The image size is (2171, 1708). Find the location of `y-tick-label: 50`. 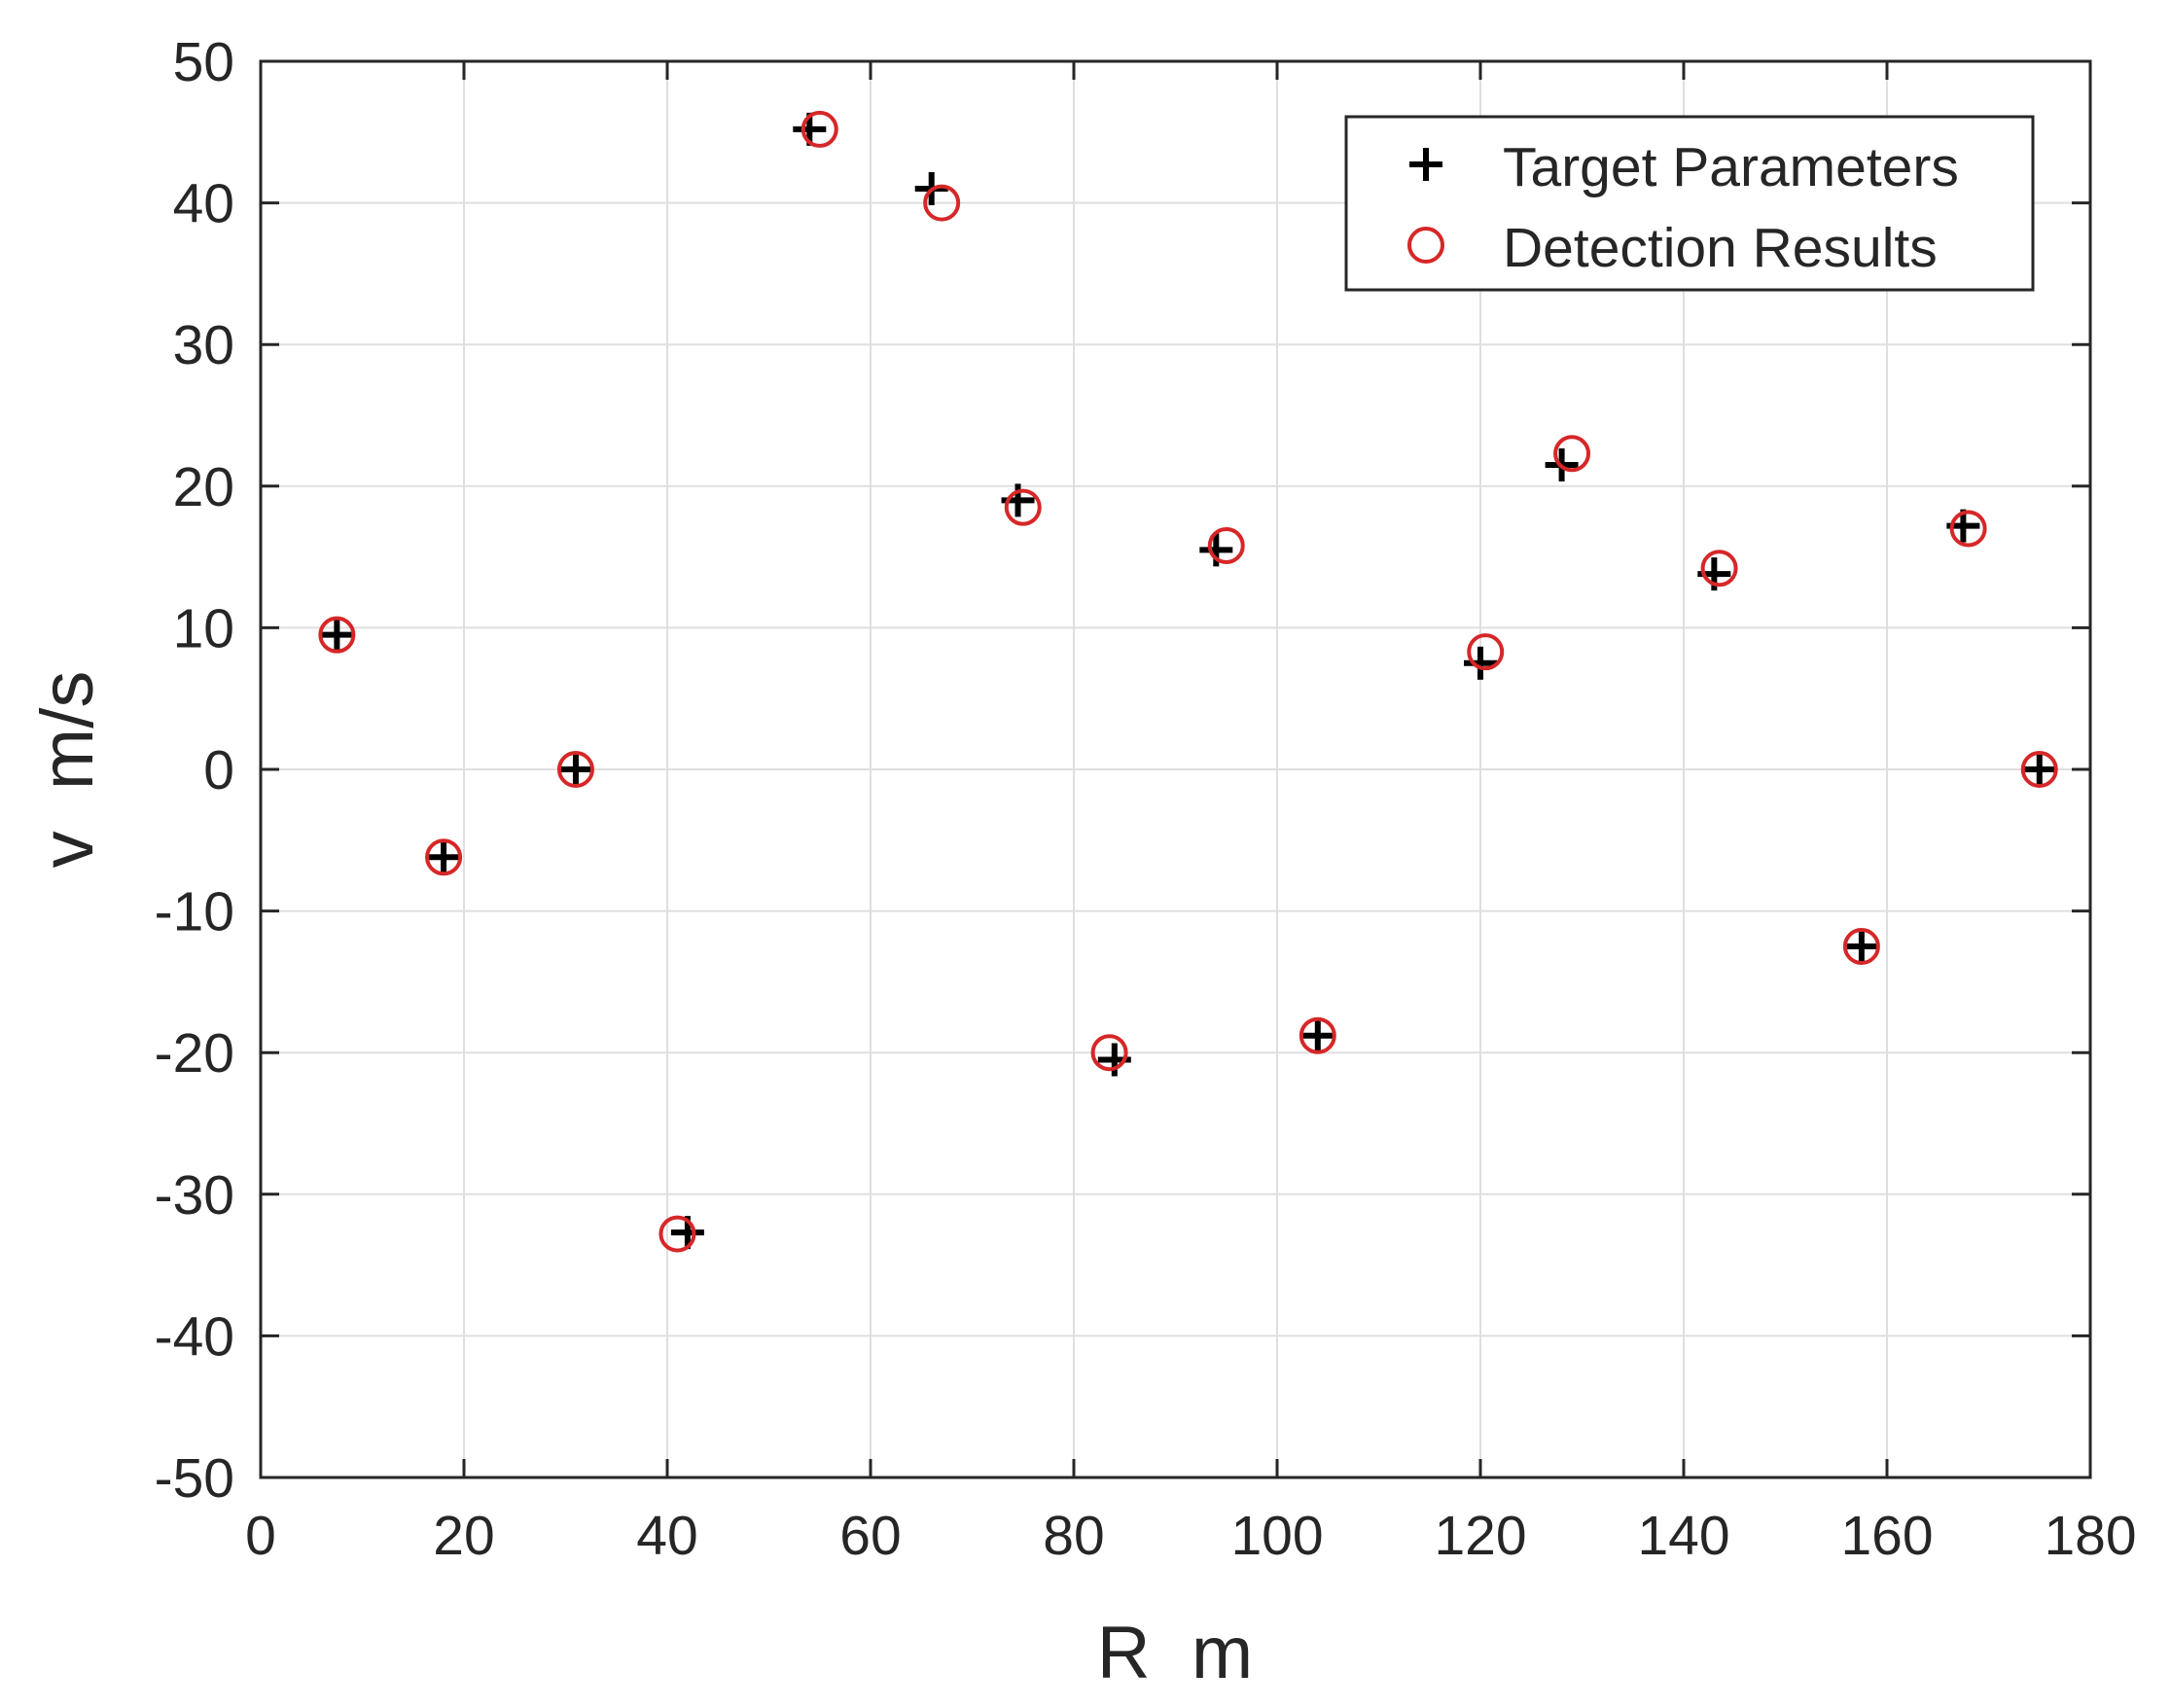

y-tick-label: 50 is located at coordinates (203, 62).